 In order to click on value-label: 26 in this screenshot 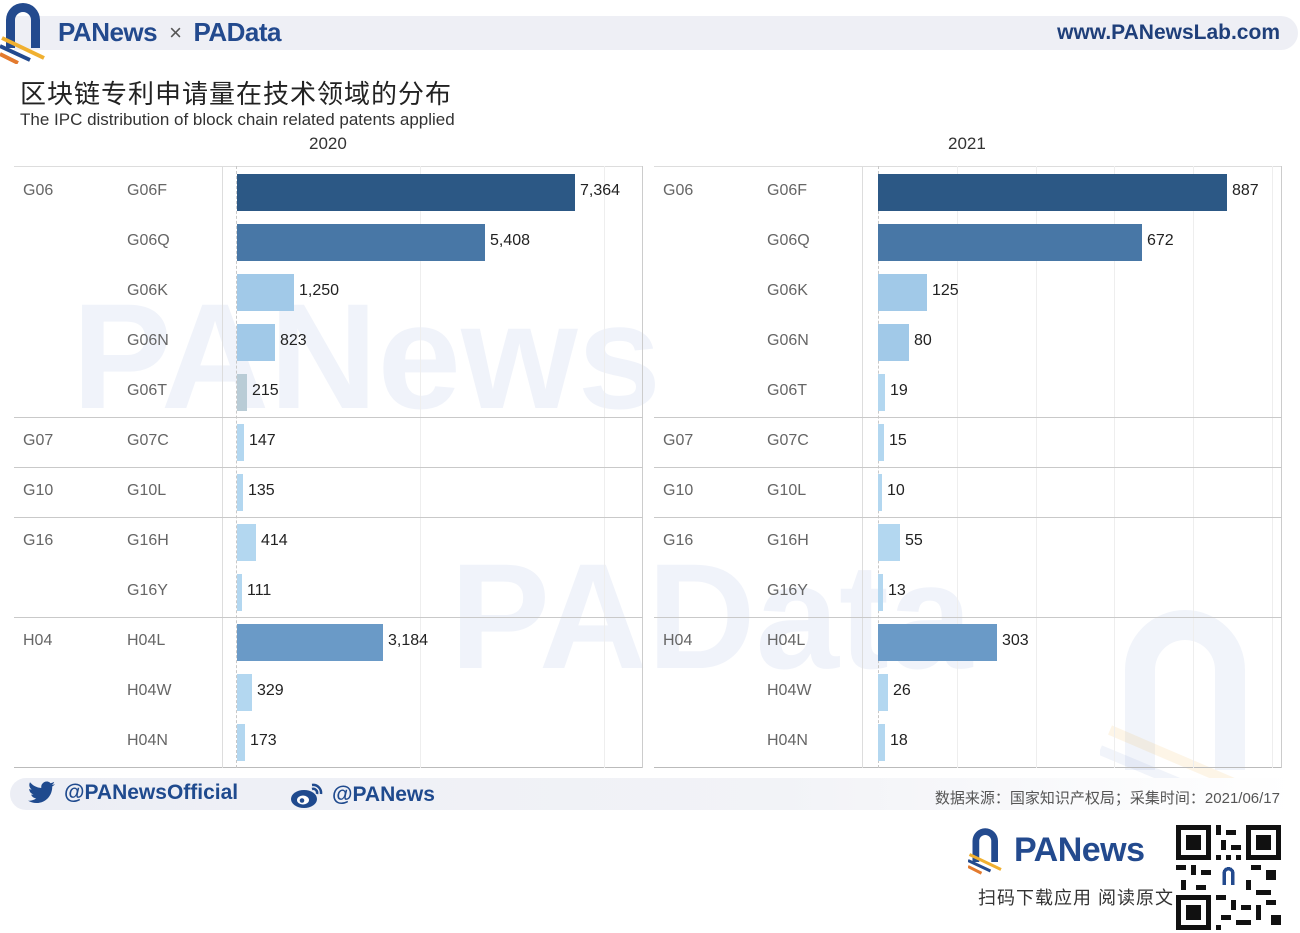, I will do `click(902, 690)`.